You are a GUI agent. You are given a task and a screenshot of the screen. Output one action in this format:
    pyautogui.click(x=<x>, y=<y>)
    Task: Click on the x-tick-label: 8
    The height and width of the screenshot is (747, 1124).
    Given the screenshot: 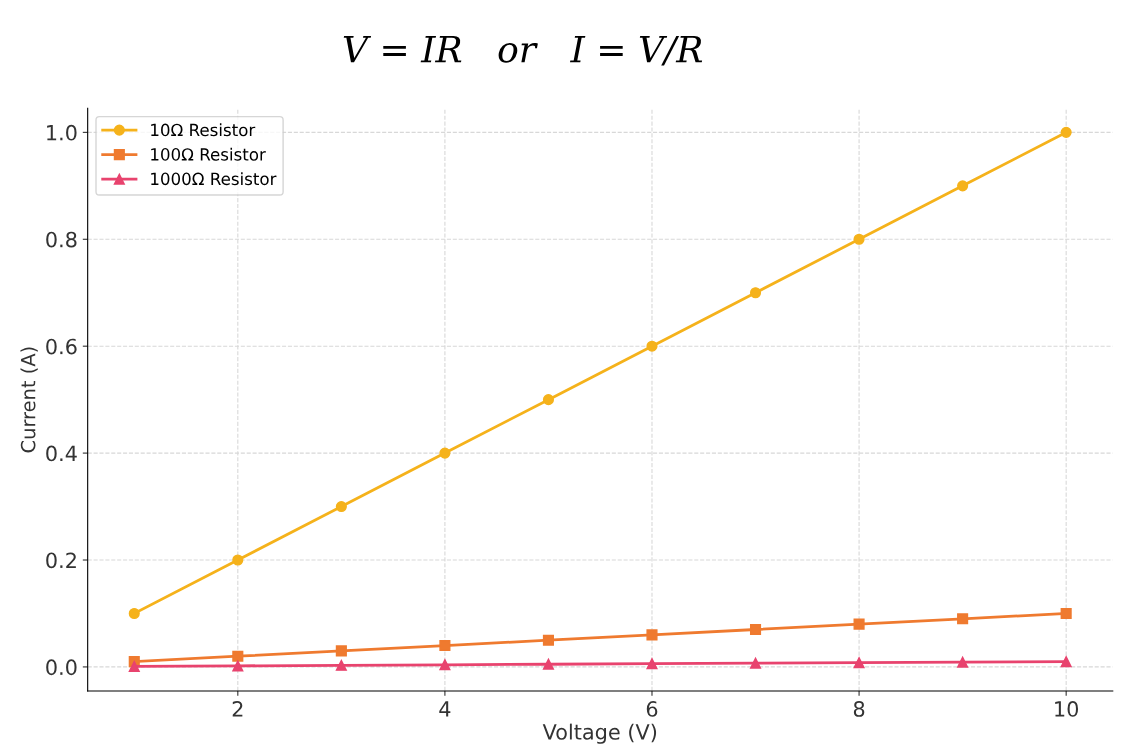 What is the action you would take?
    pyautogui.click(x=859, y=709)
    